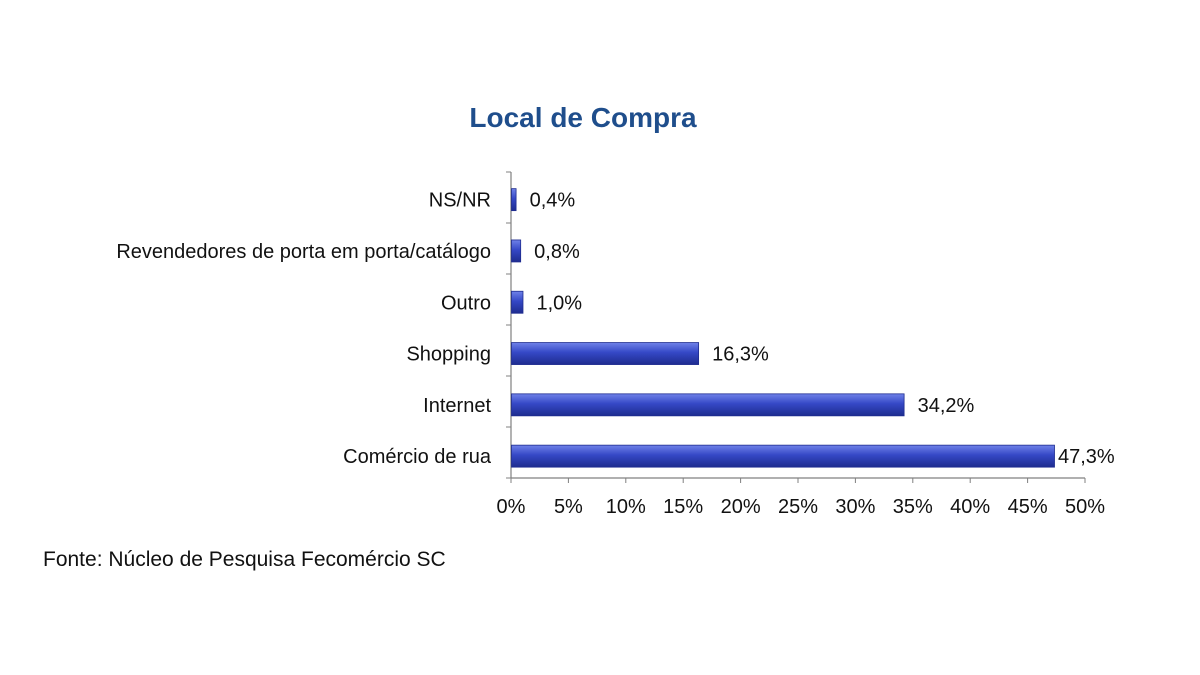 The image size is (1200, 675). Describe the element at coordinates (511, 507) in the screenshot. I see `x-tick-label: 0%` at that location.